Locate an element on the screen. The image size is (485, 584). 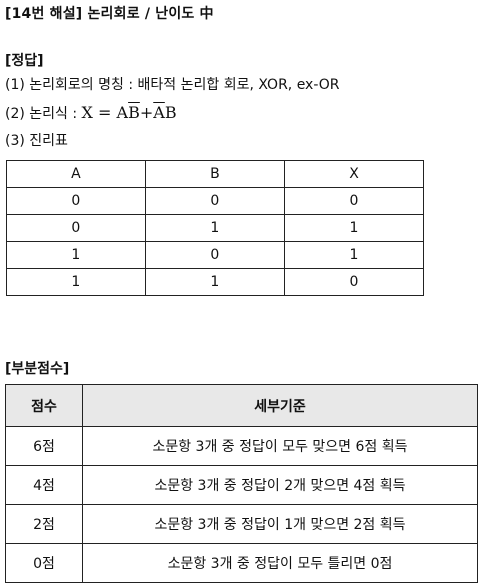
truth-header-b: B is located at coordinates (214, 174).